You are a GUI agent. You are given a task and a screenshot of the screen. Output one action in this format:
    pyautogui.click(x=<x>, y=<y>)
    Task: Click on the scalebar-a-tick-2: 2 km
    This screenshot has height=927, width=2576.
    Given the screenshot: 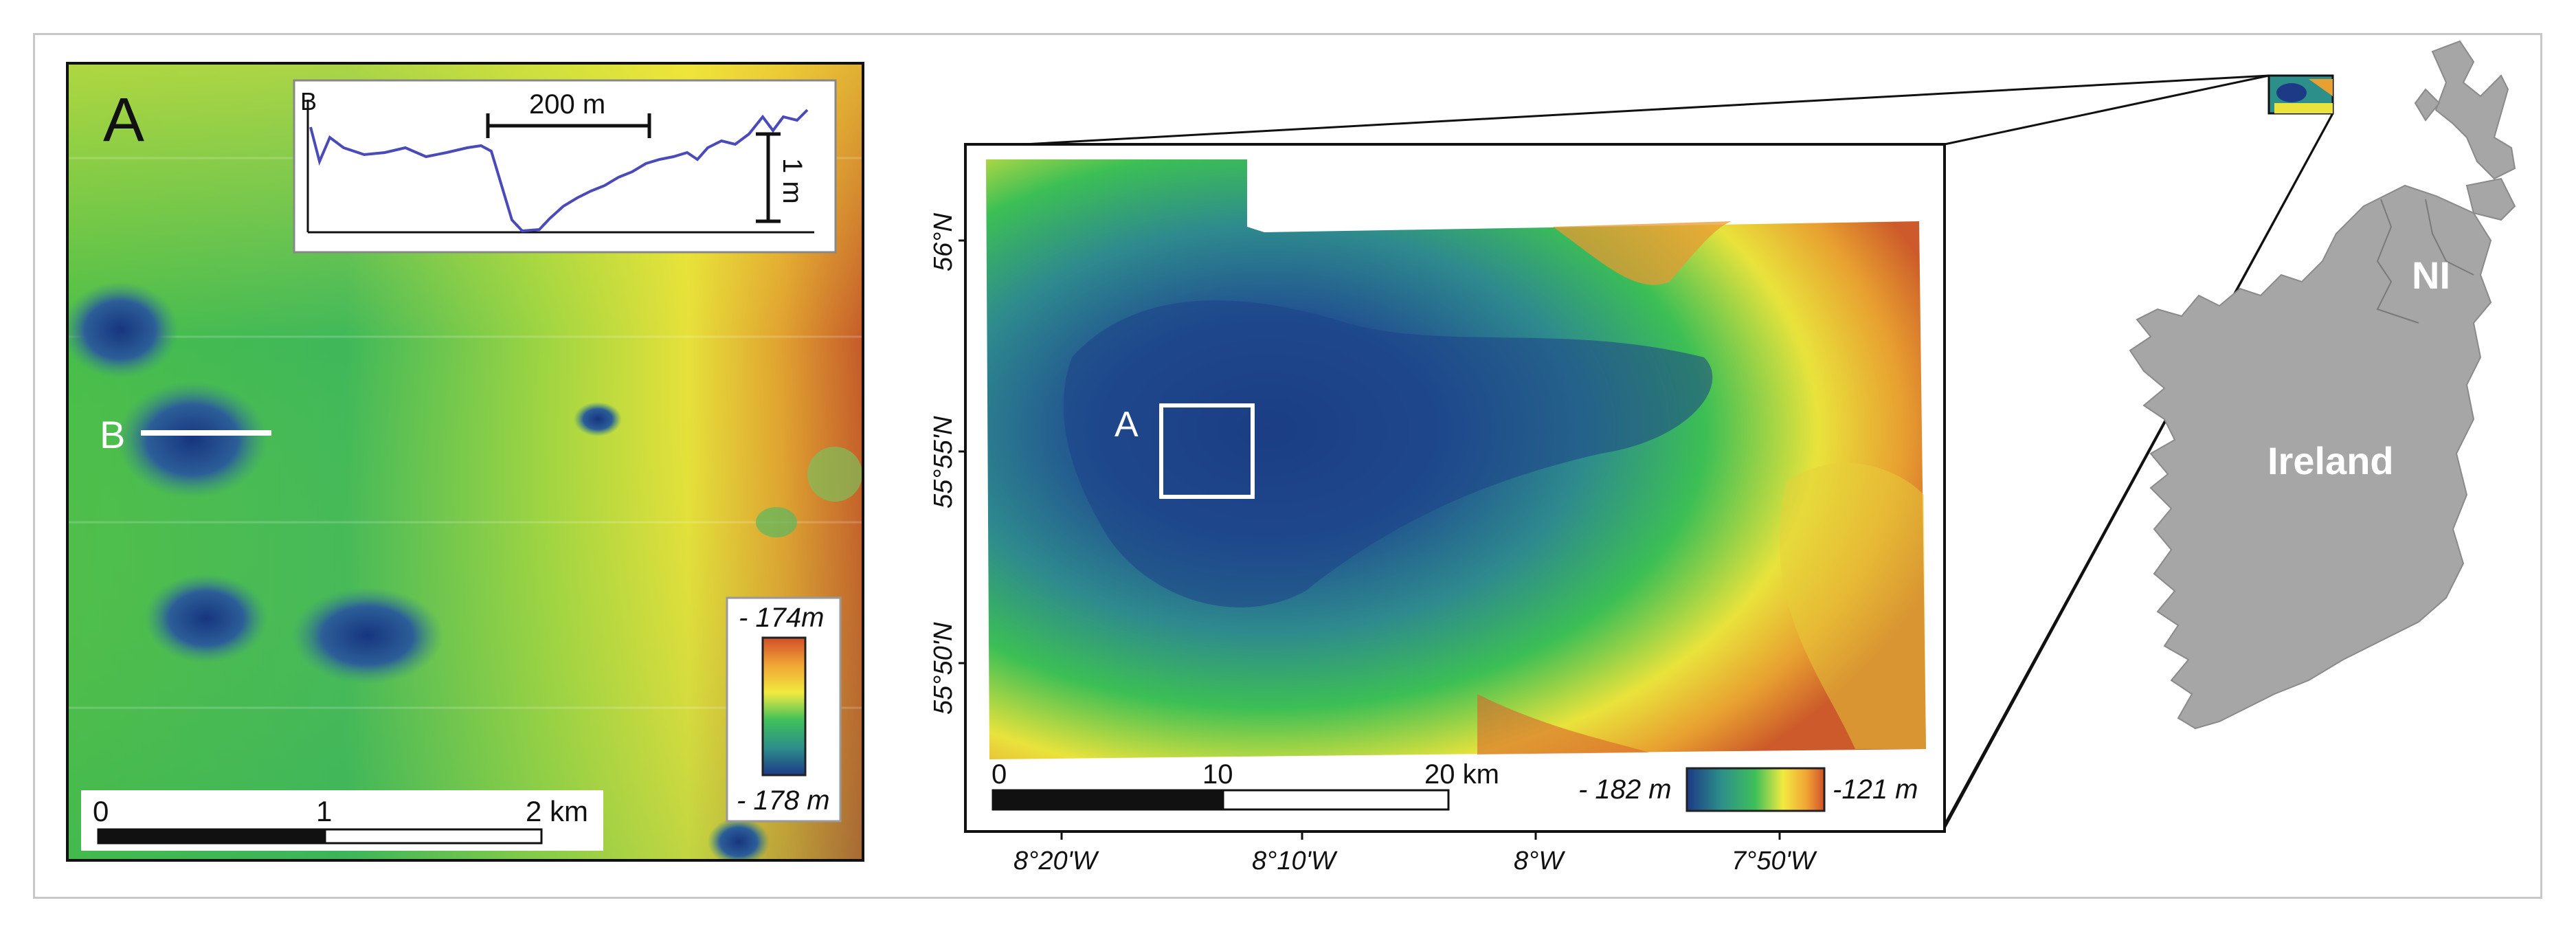 What is the action you would take?
    pyautogui.click(x=557, y=811)
    